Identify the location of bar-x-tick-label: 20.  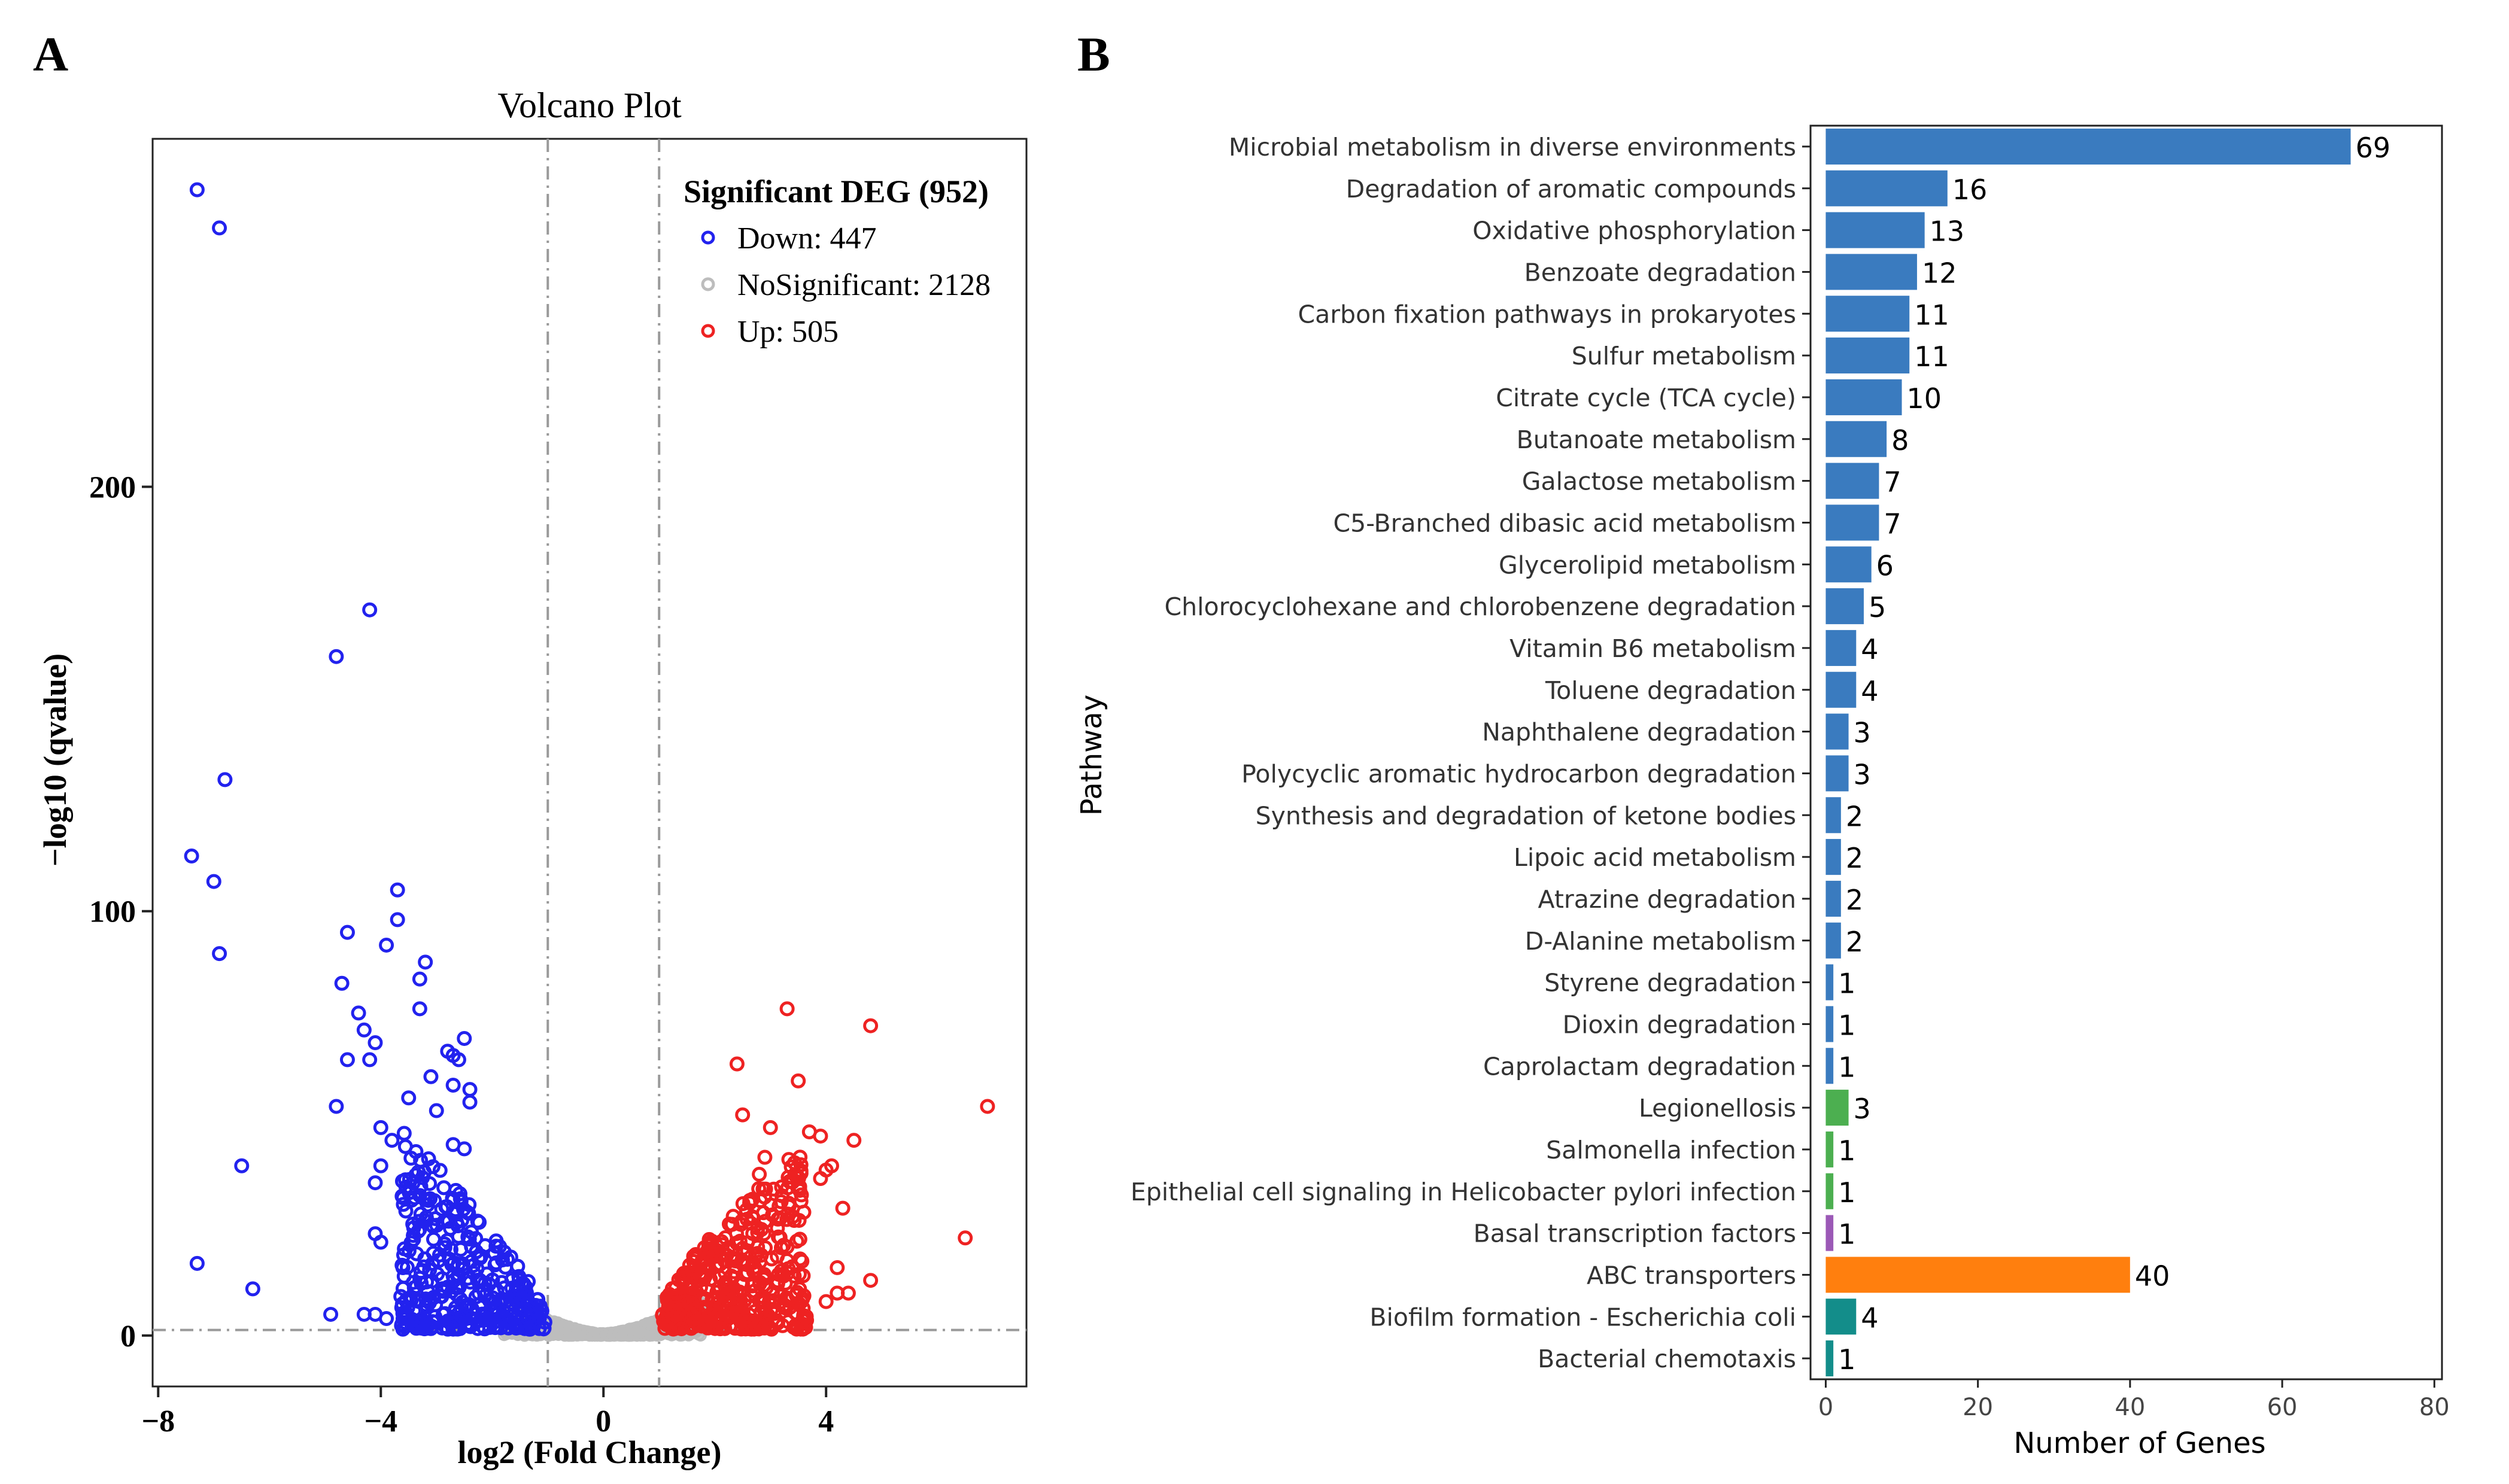
(1978, 1407).